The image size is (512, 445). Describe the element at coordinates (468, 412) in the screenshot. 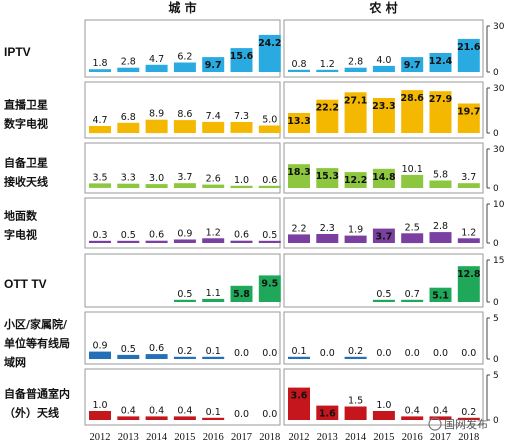

I see `value-label-indoor-antenna-rural-2018: 0.2` at that location.